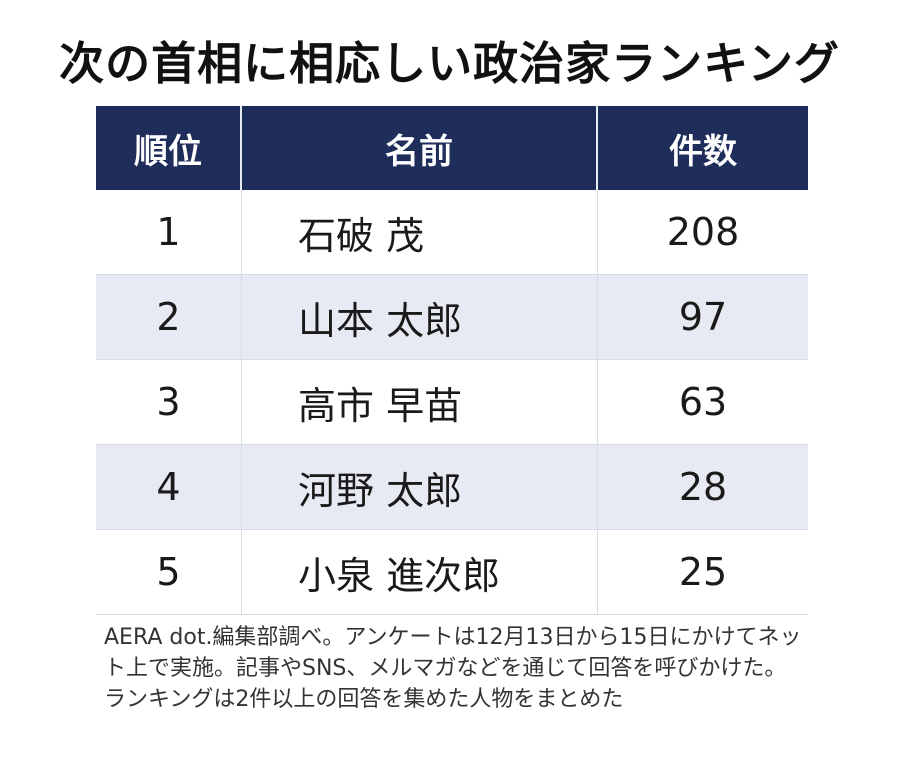  I want to click on name-cell: 小泉 進次郎, so click(420, 572).